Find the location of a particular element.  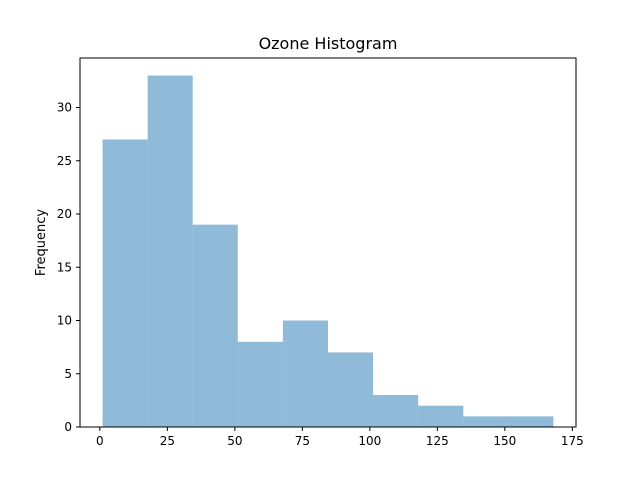

x-tick-label: 100 is located at coordinates (369, 441).